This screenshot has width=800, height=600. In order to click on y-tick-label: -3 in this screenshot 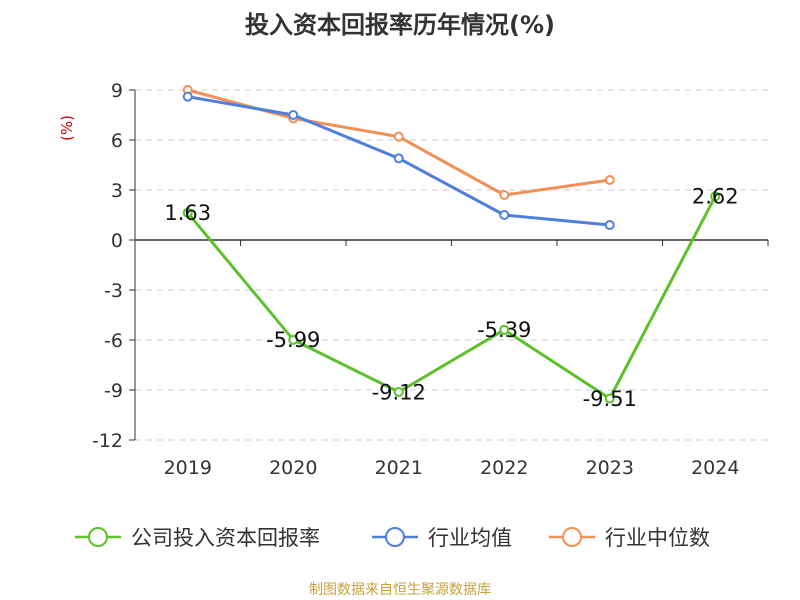, I will do `click(113, 291)`.